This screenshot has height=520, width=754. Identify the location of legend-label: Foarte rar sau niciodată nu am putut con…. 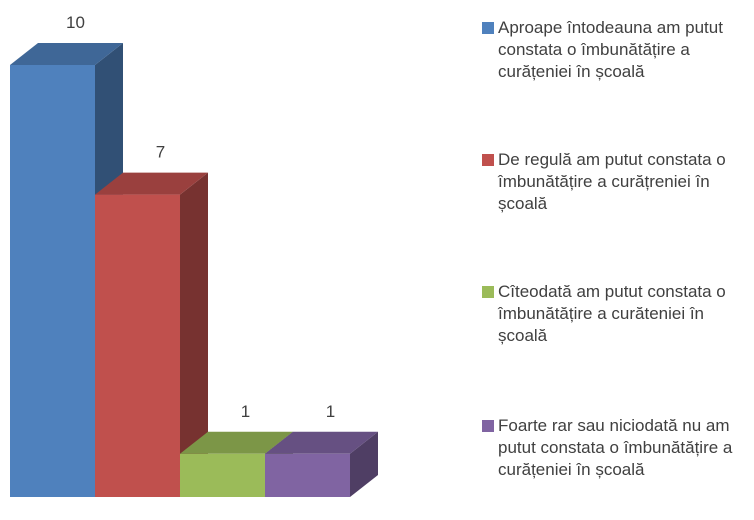
(615, 447).